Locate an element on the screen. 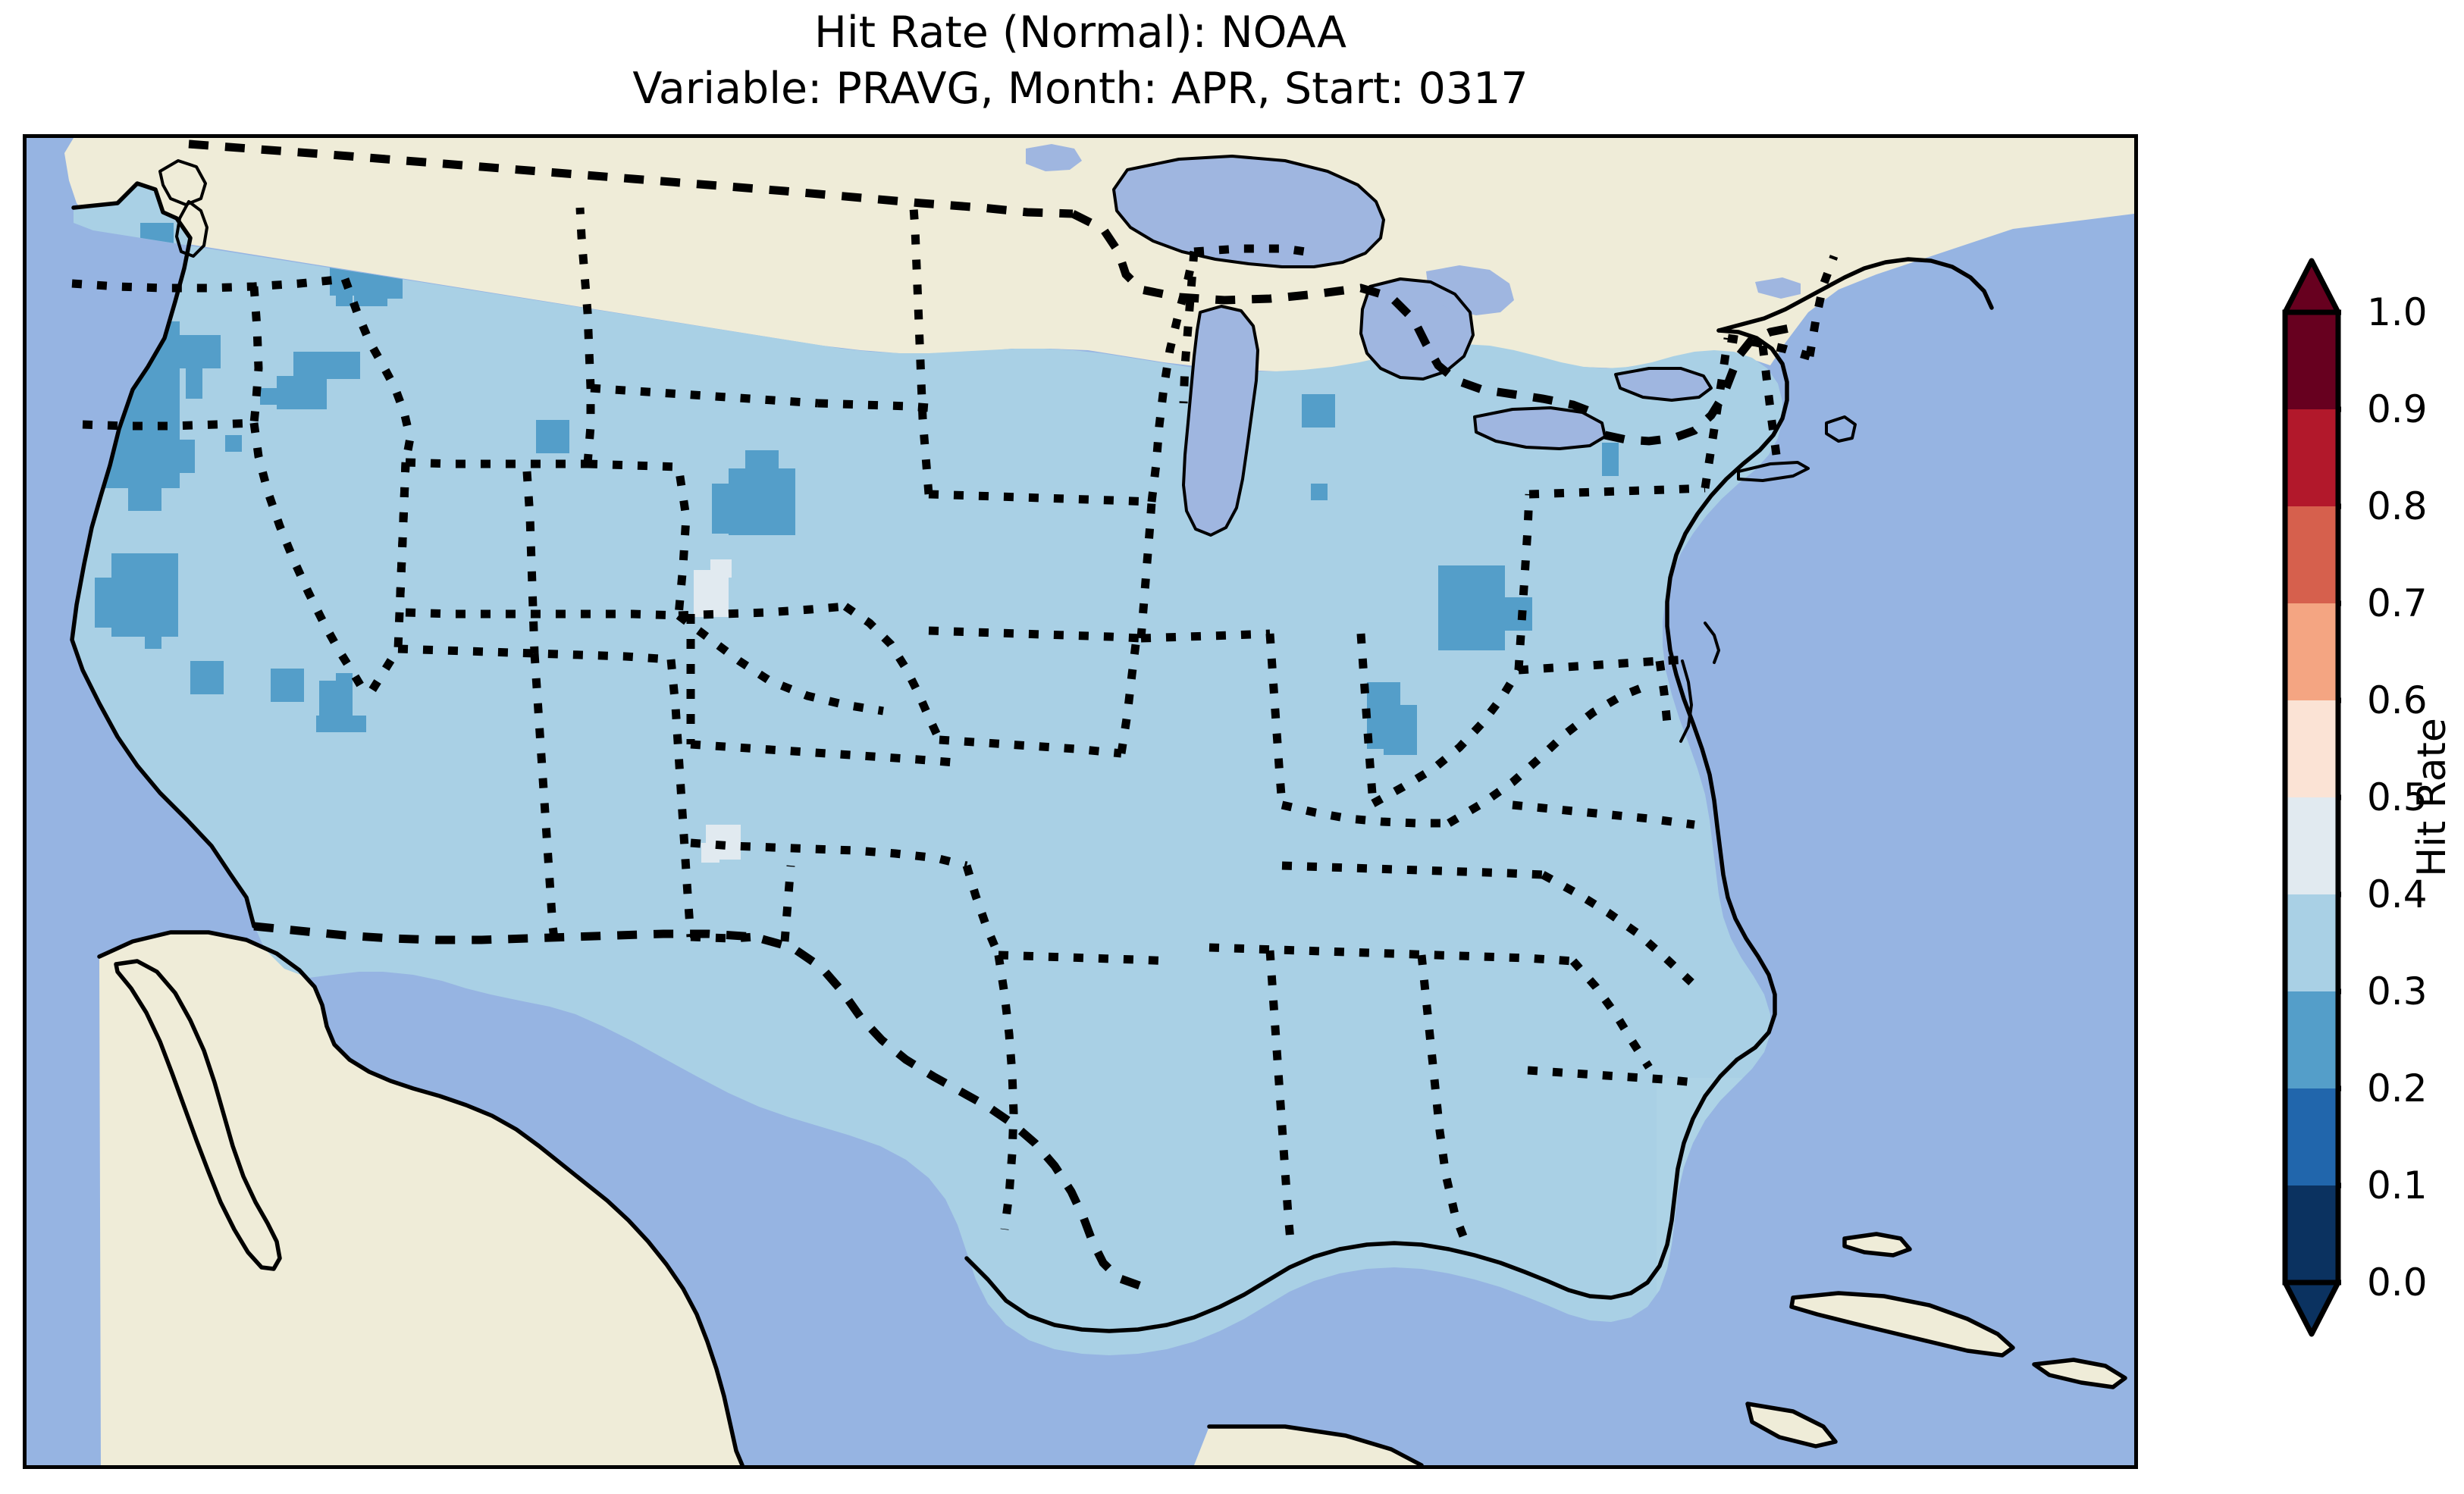 The width and height of the screenshot is (2464, 1494). central-america is located at coordinates (1308, 1446).